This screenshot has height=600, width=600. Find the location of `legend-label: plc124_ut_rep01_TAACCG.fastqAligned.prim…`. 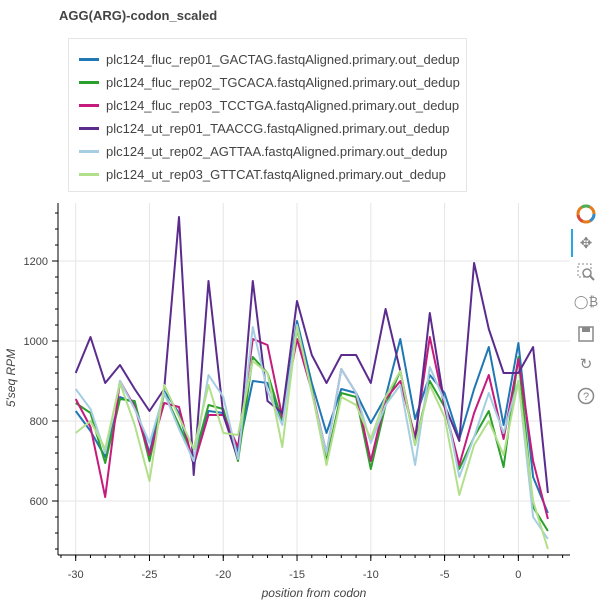

legend-label: plc124_ut_rep01_TAACCG.fastqAligned.prim… is located at coordinates (278, 128).